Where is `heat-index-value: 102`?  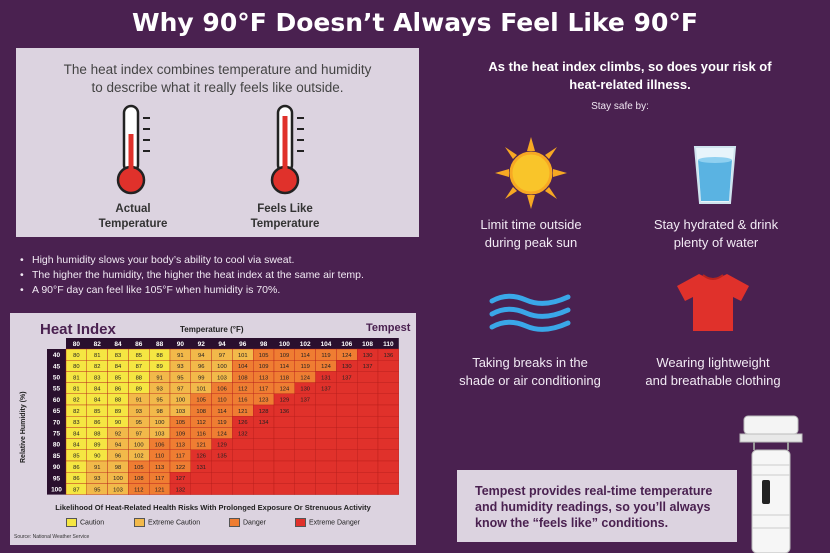
heat-index-value: 102 is located at coordinates (139, 457).